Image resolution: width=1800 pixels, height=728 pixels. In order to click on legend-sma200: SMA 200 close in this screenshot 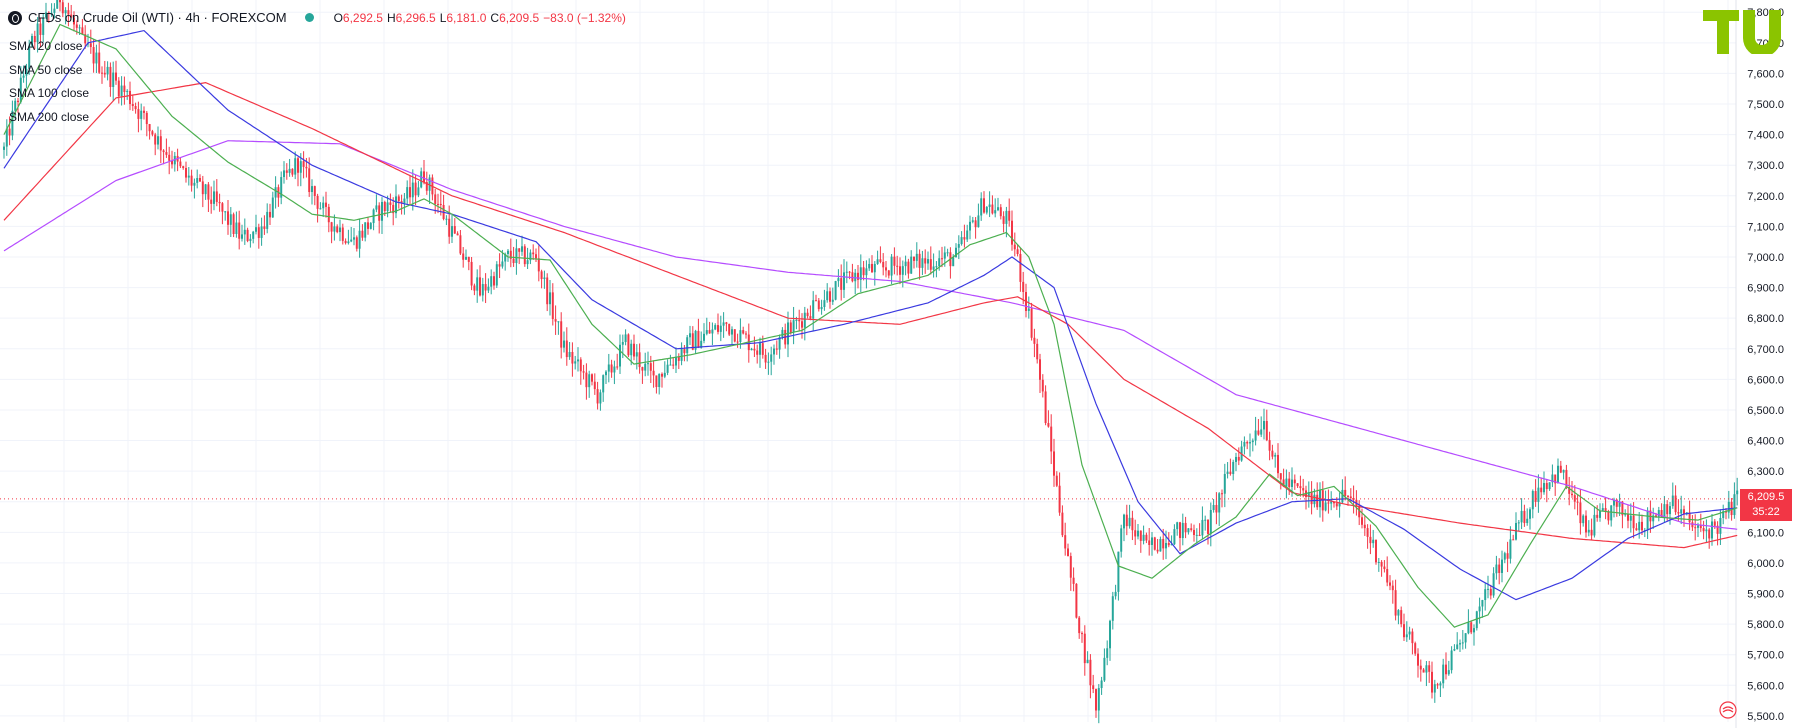, I will do `click(49, 116)`.